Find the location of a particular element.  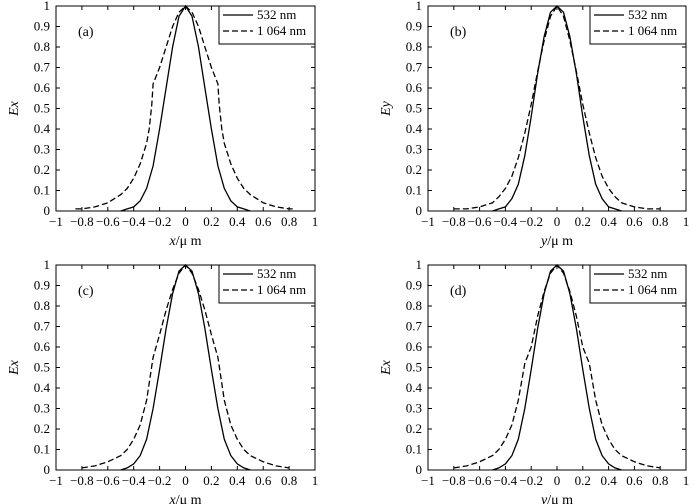

panel-label: (b) is located at coordinates (458, 32).